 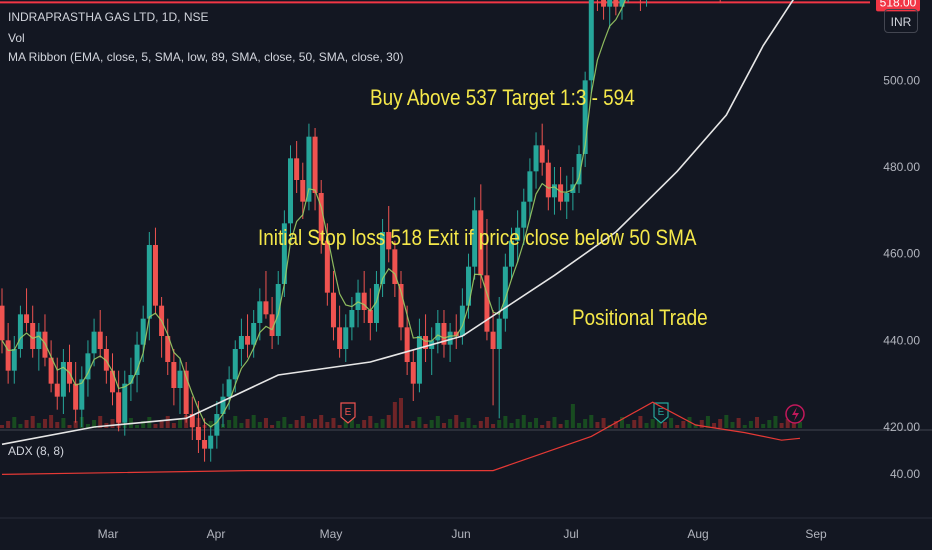 I want to click on adx-legend: ADX (8, 8), so click(x=36, y=451).